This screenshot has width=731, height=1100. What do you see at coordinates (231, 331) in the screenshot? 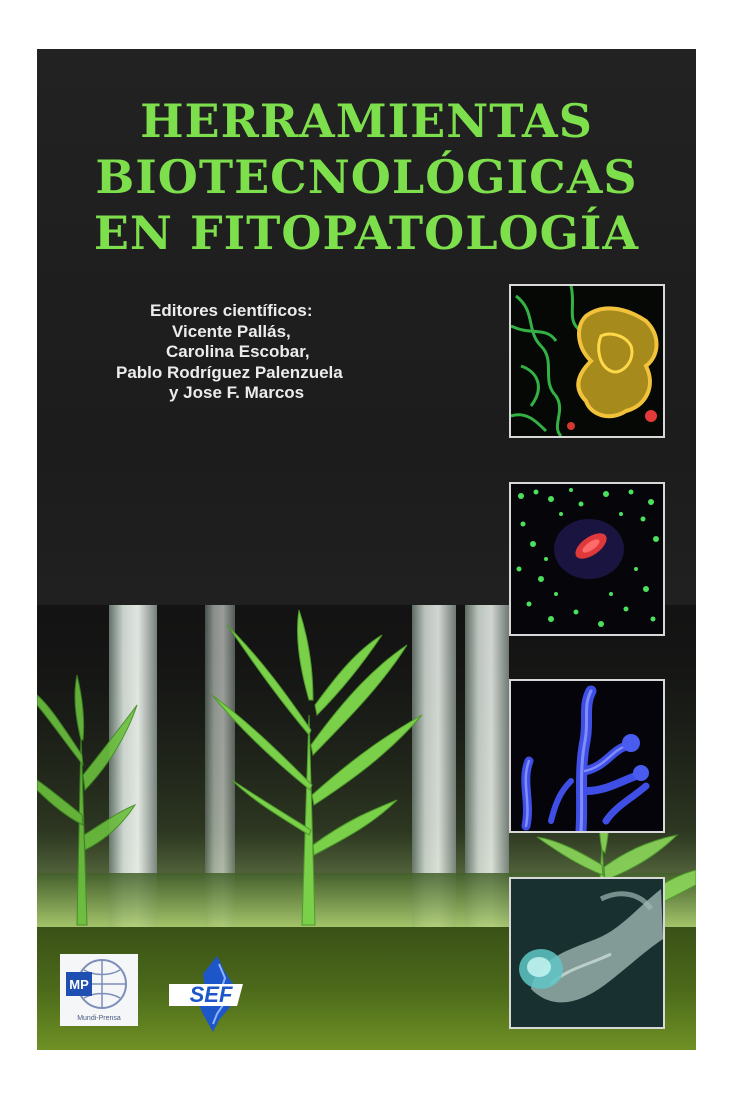
I see `editor-name: Vicente Pallás,` at bounding box center [231, 331].